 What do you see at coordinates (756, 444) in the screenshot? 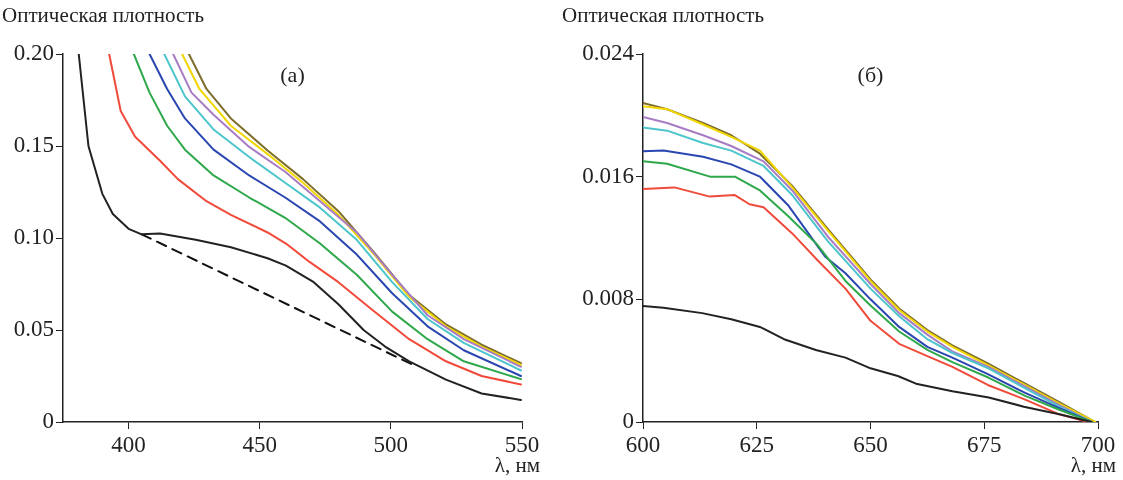
I see `x-tick-label: 625` at bounding box center [756, 444].